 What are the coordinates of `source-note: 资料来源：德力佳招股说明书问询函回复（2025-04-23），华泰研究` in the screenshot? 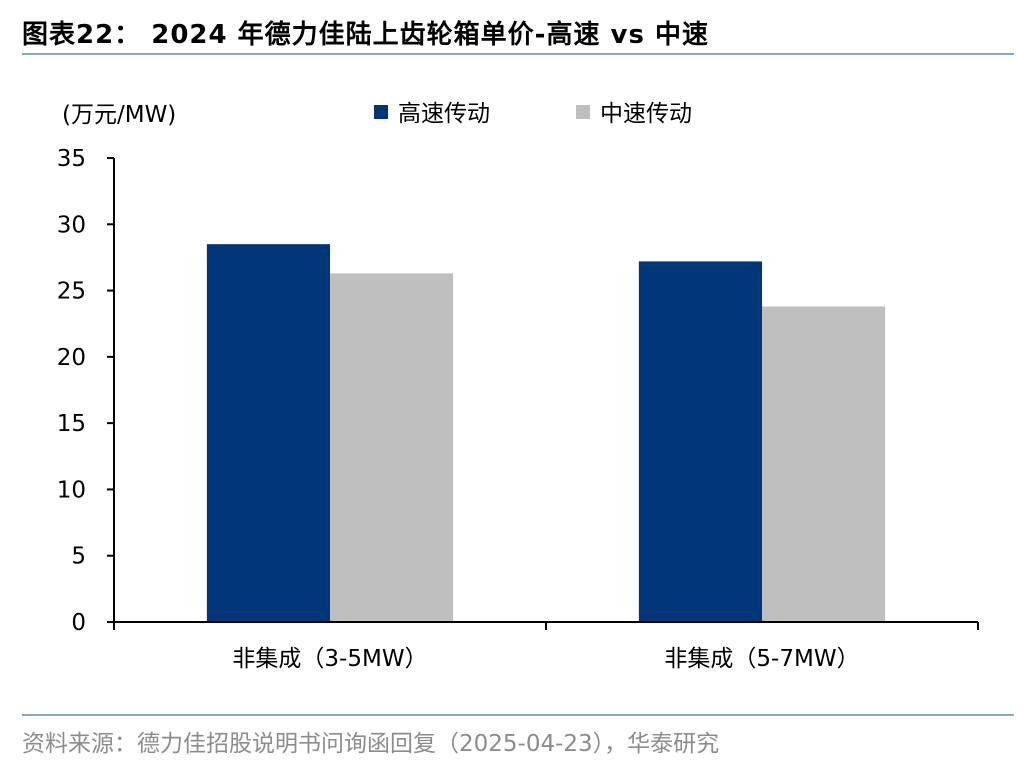 It's located at (371, 744).